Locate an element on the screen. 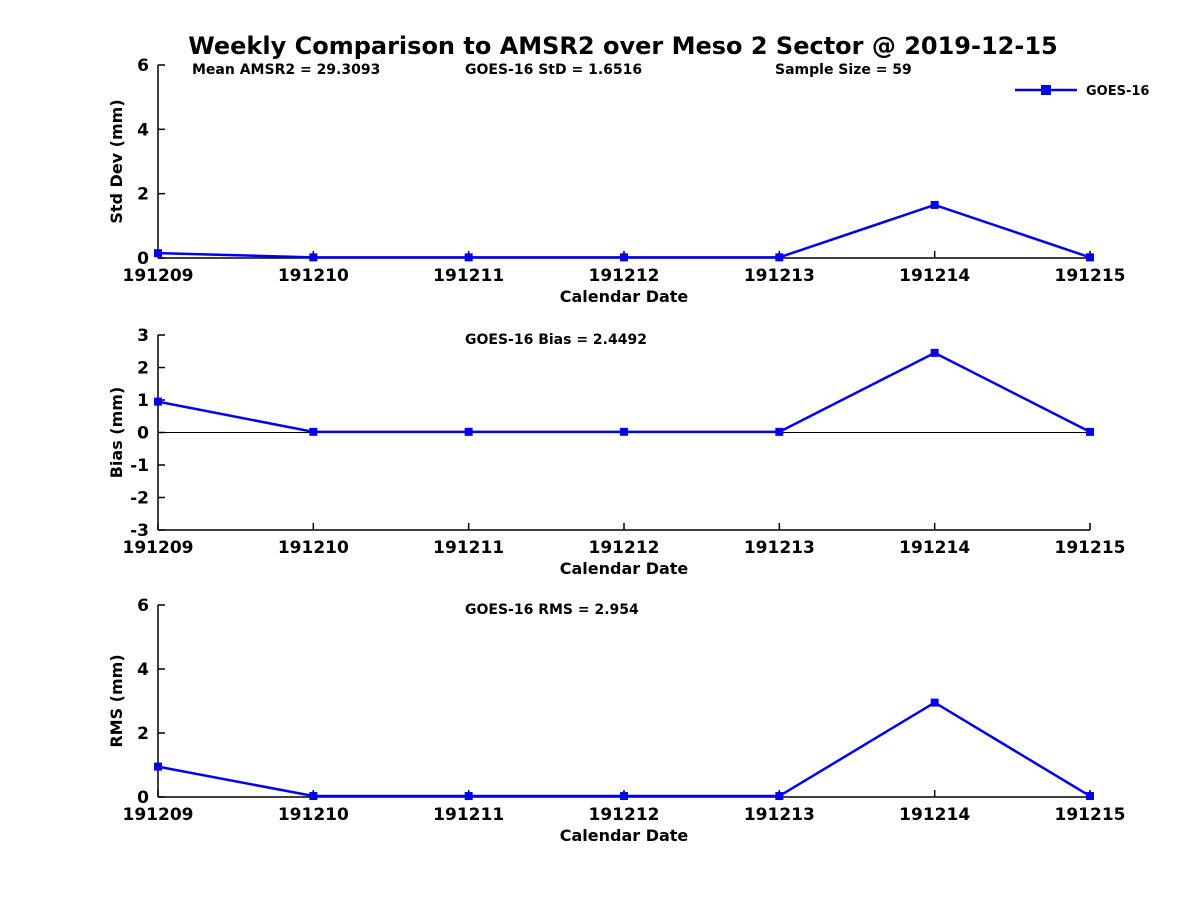  annotation-mean-amsr2: Mean AMSR2 = 29.3093 is located at coordinates (286, 70).